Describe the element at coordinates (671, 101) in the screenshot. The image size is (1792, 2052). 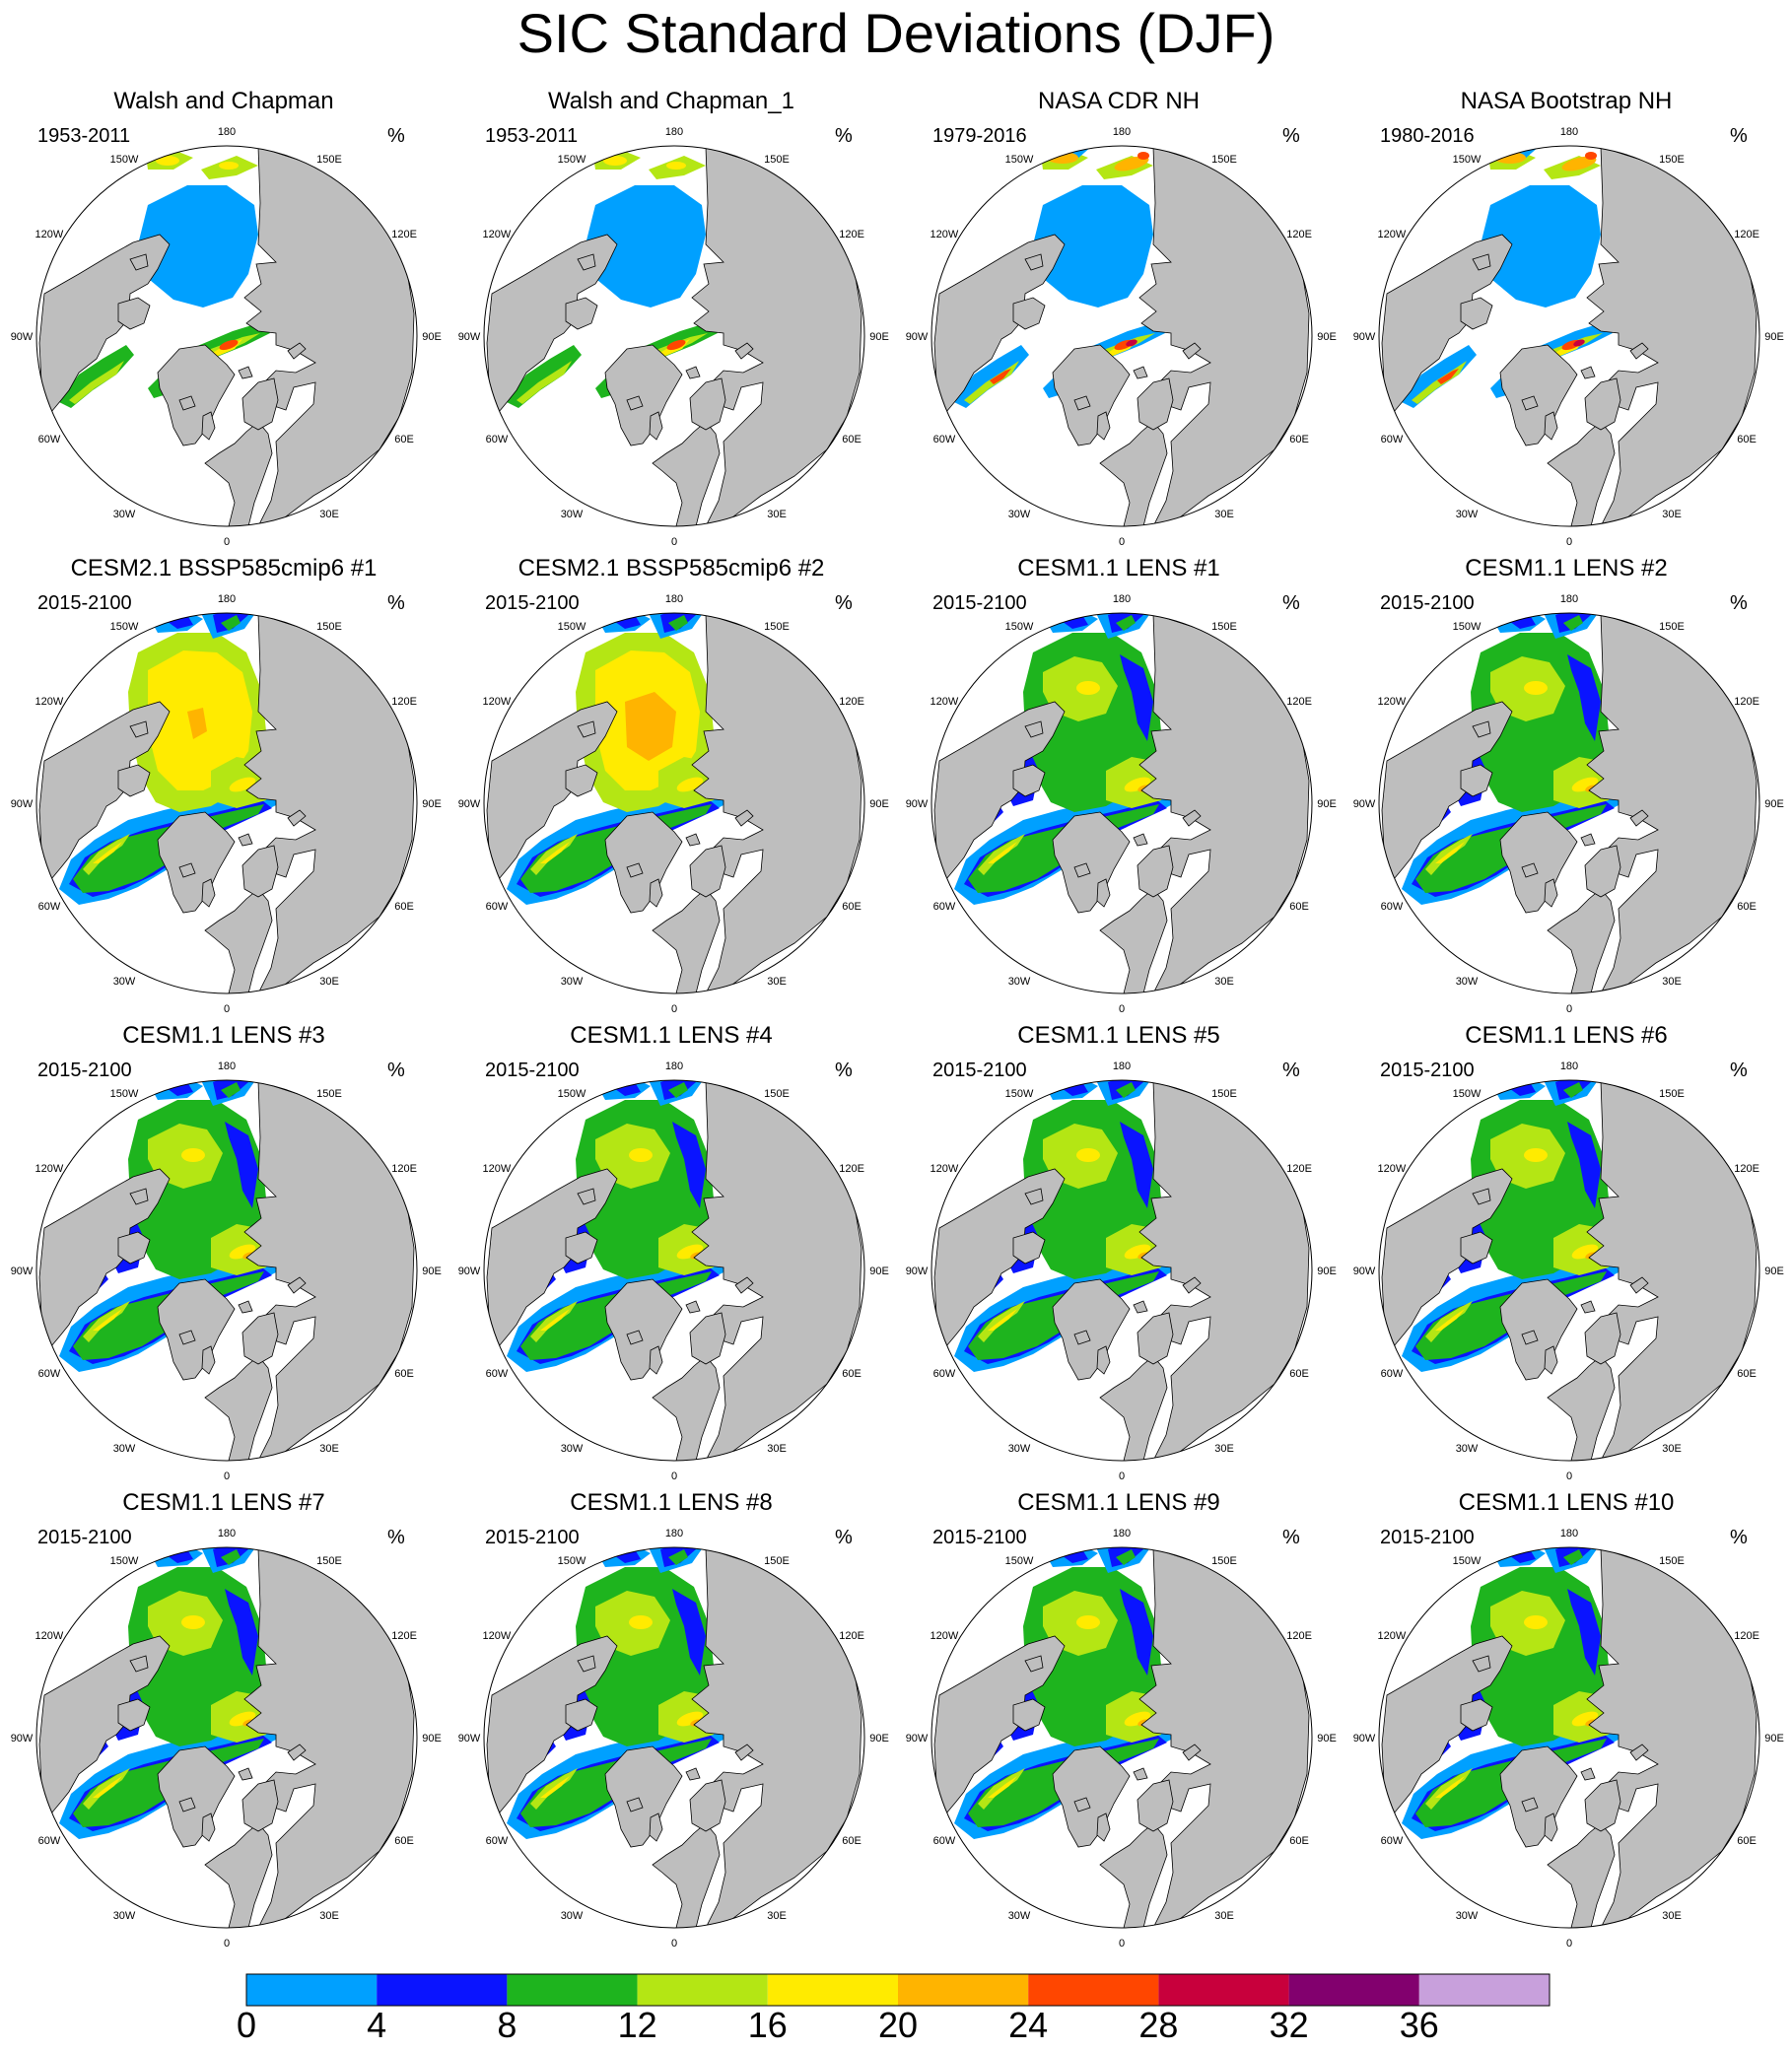
I see `panel-title: Walsh and Chapman_1` at that location.